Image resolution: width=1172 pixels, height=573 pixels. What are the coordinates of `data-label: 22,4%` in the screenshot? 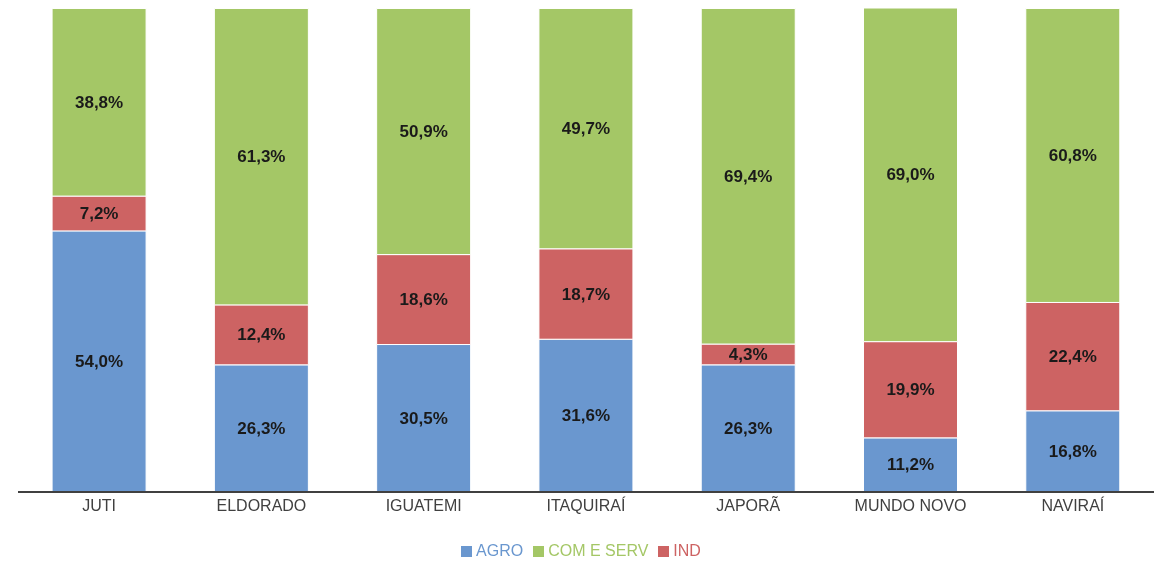 It's located at (1072, 357).